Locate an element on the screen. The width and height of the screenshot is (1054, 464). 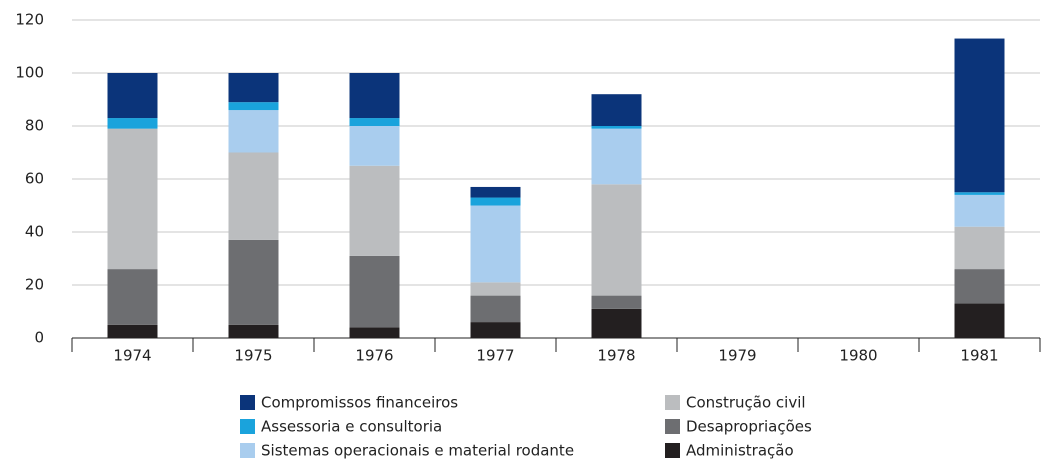
y-tick-label: 120 is located at coordinates (29, 20).